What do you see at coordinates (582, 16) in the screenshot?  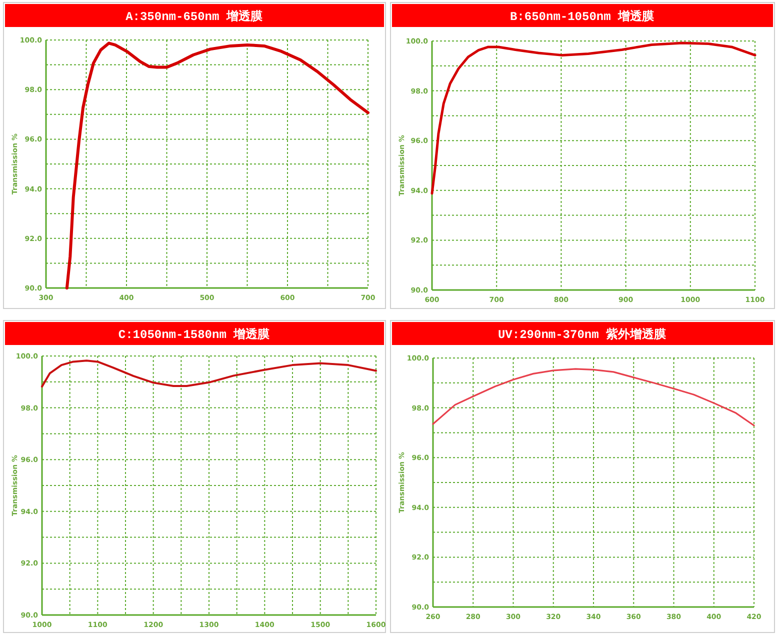 I see `chart-title: B:650nm-1050nm 增透膜` at bounding box center [582, 16].